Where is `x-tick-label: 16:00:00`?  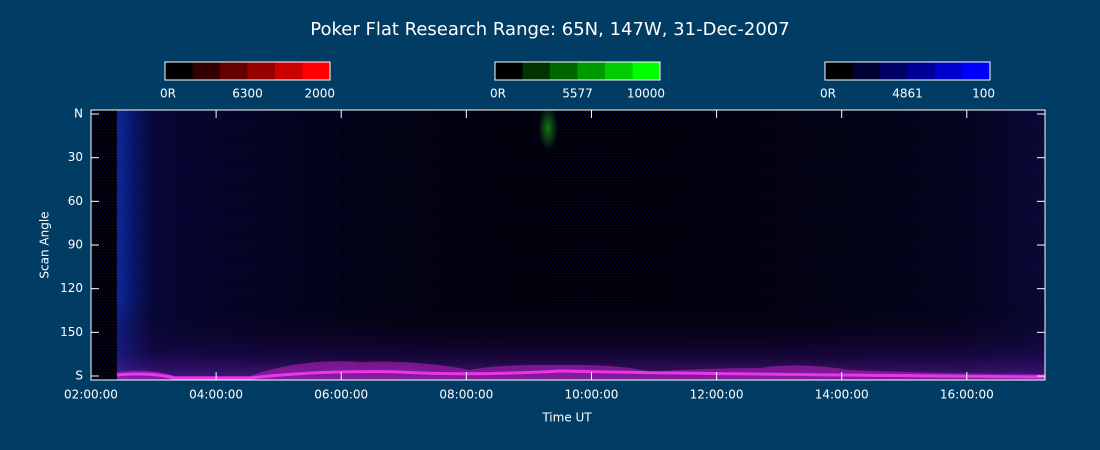
x-tick-label: 16:00:00 is located at coordinates (967, 395).